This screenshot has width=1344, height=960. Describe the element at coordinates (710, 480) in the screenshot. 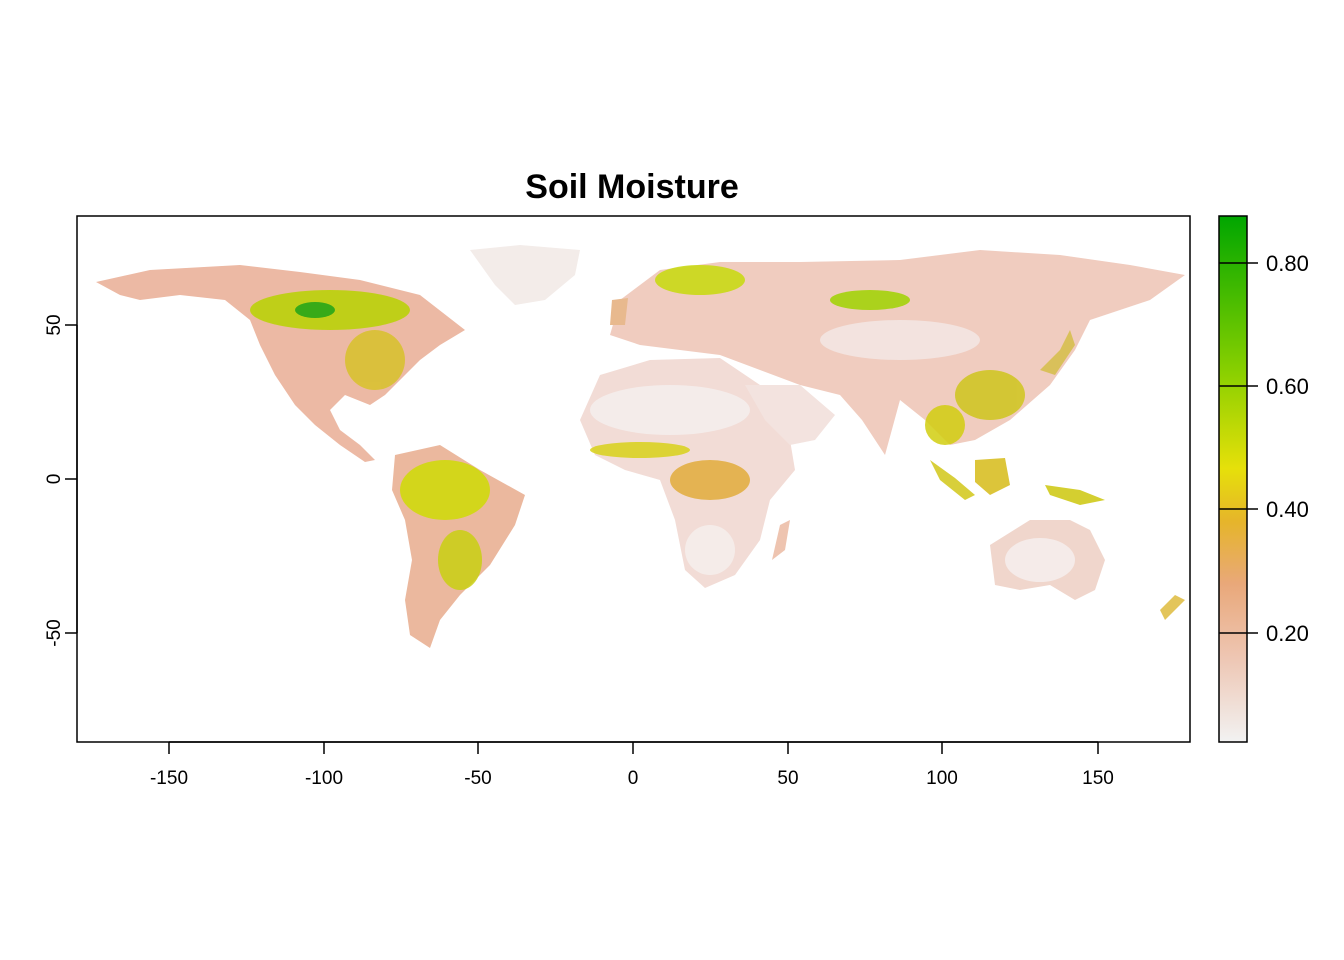

I see `moisture-patch-congo` at that location.